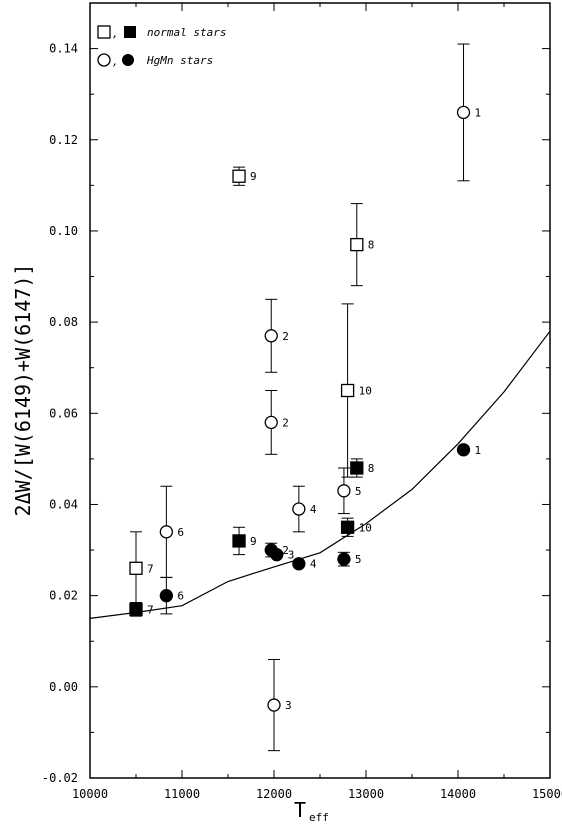 Image resolution: width=562 pixels, height=824 pixels. Describe the element at coordinates (115, 33) in the screenshot. I see `legend-normal-symbols: ,` at that location.